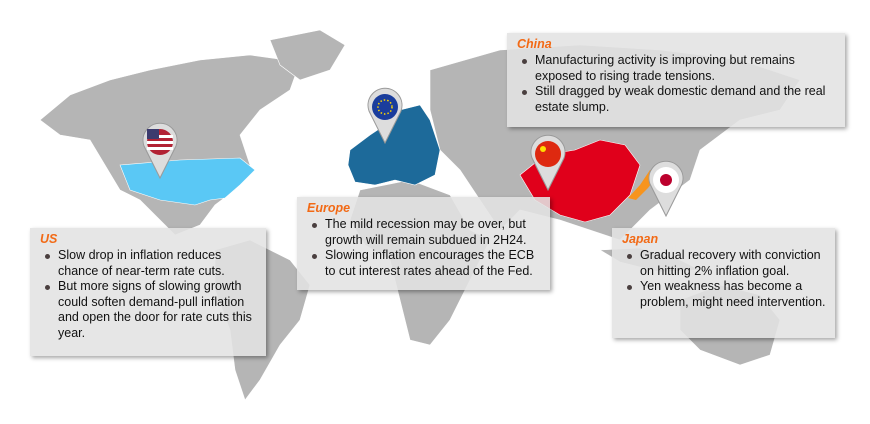  Describe the element at coordinates (534, 44) in the screenshot. I see `china-title: China` at that location.